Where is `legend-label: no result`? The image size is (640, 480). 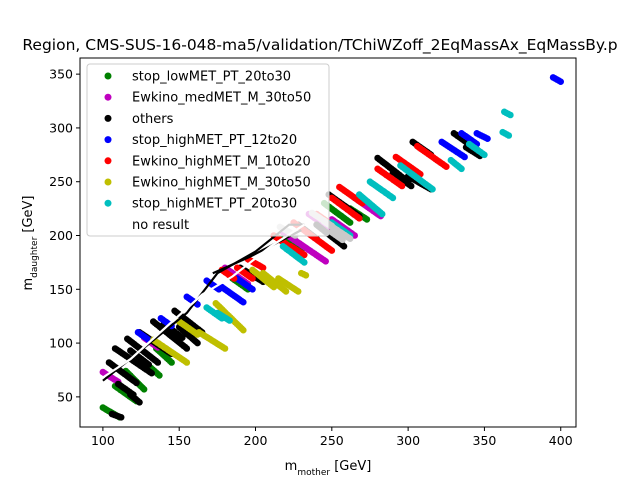 legend-label: no result is located at coordinates (160, 225).